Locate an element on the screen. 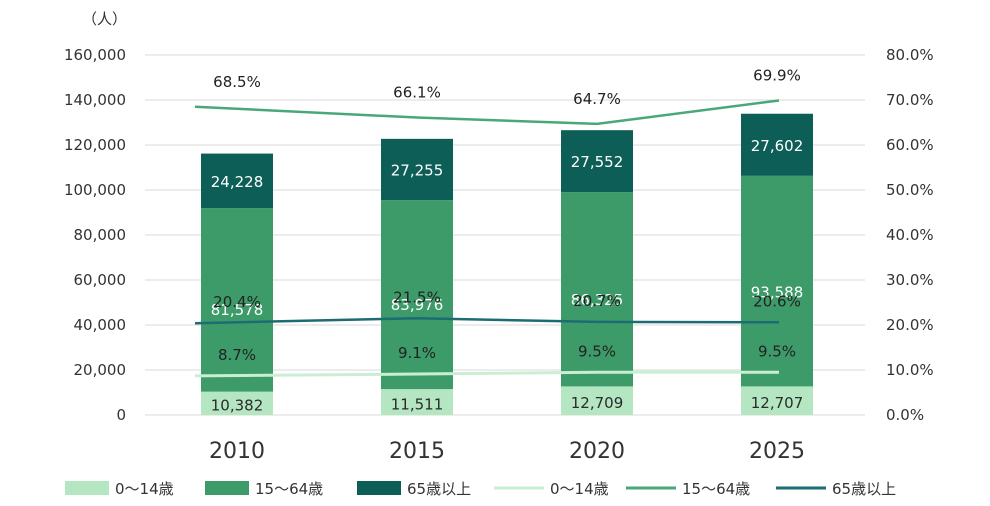  y-tick-label: 40,000 is located at coordinates (100, 325).